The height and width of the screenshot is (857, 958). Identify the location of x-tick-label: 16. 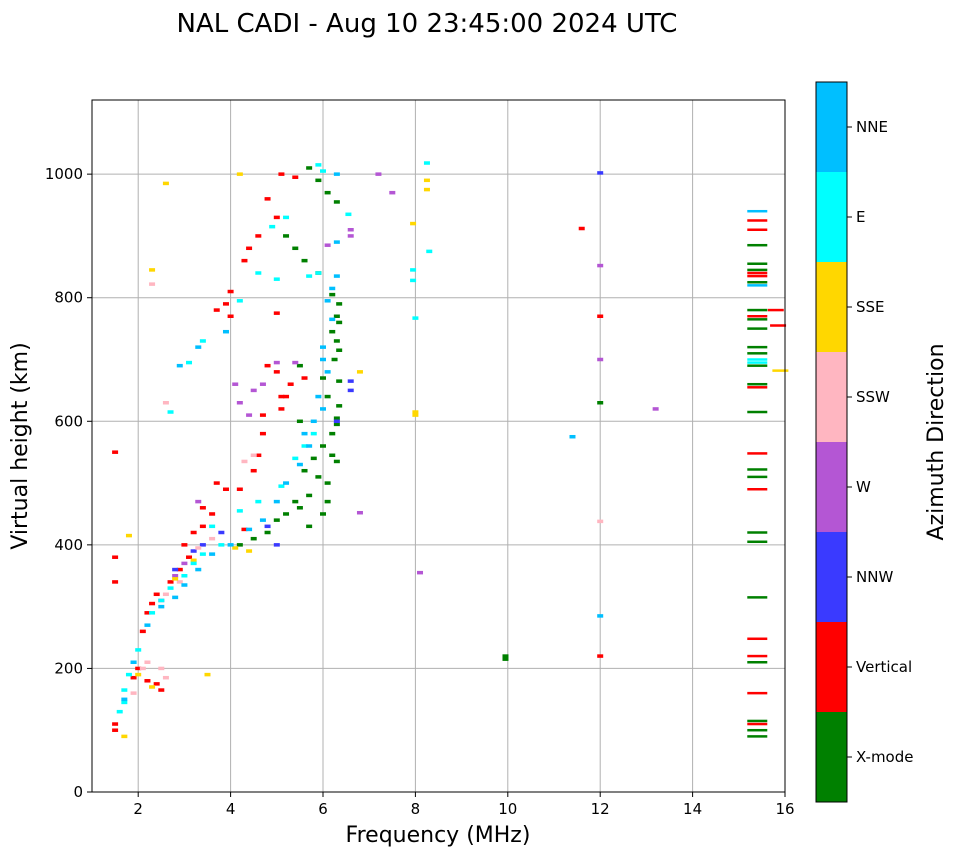
(784, 809).